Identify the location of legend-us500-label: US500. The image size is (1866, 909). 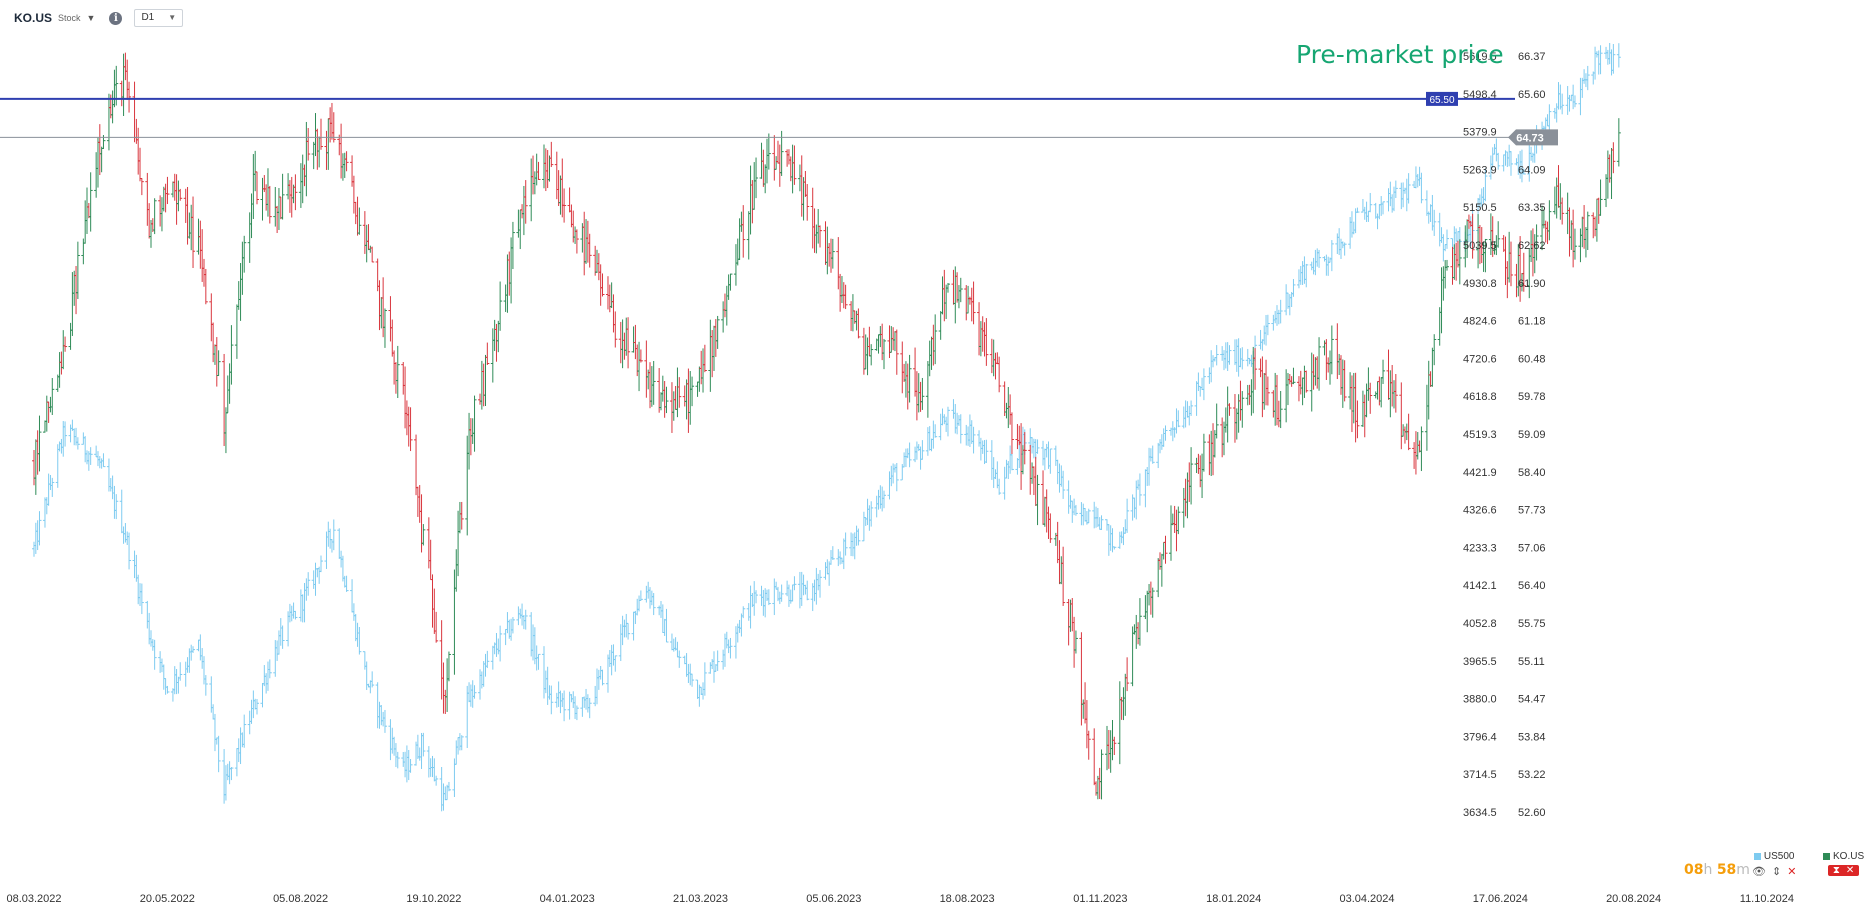
(1779, 856).